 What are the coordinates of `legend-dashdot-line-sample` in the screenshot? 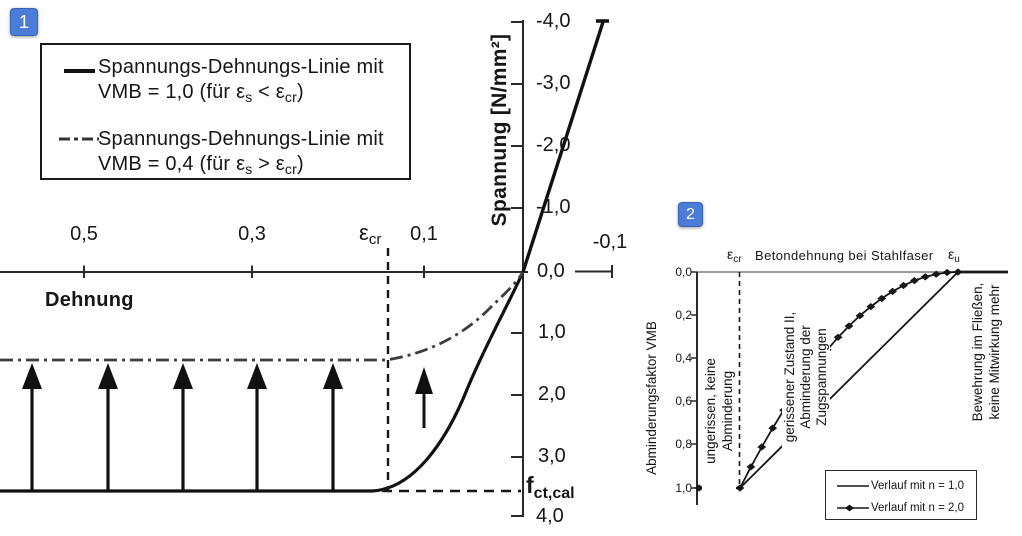 It's located at (79, 139).